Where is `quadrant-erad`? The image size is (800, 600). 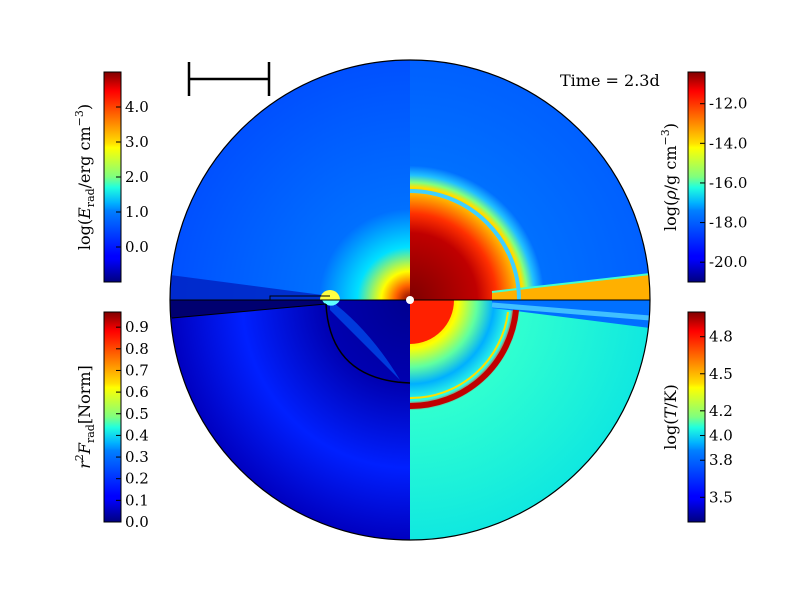
quadrant-erad is located at coordinates (290, 180).